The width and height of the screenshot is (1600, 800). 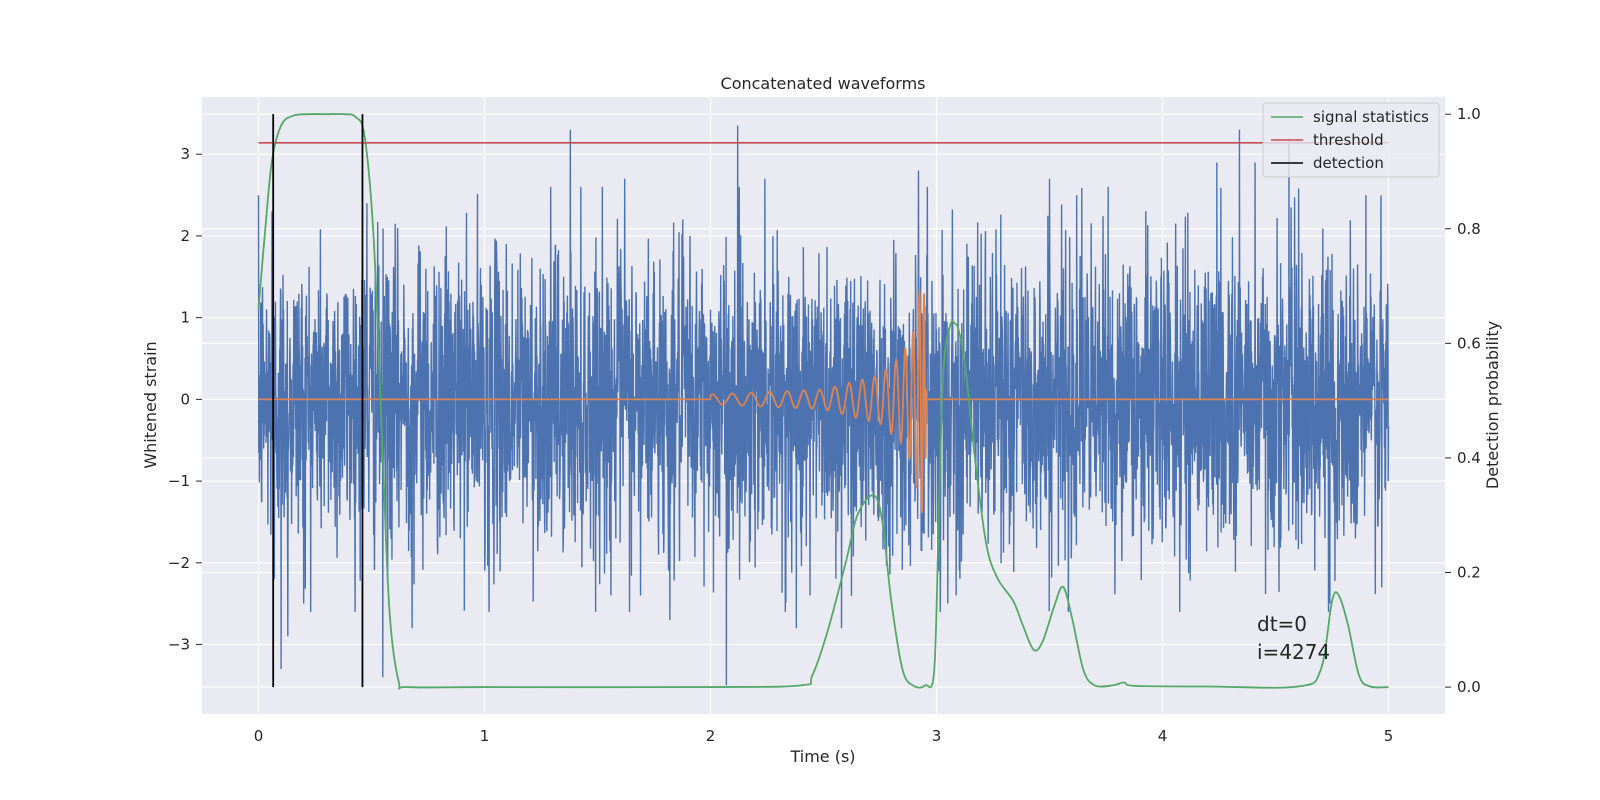 I want to click on x-tick-label: 5, so click(x=1389, y=736).